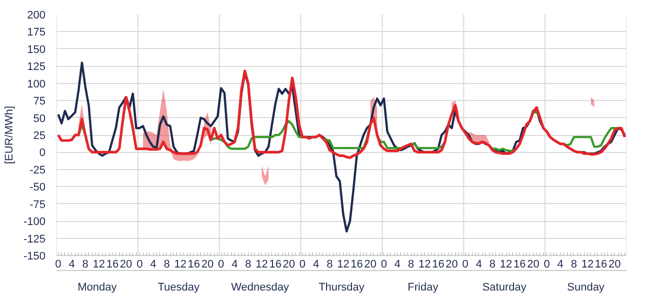 This screenshot has height=300, width=648. What do you see at coordinates (34, 256) in the screenshot?
I see `y-tick-label: -150` at bounding box center [34, 256].